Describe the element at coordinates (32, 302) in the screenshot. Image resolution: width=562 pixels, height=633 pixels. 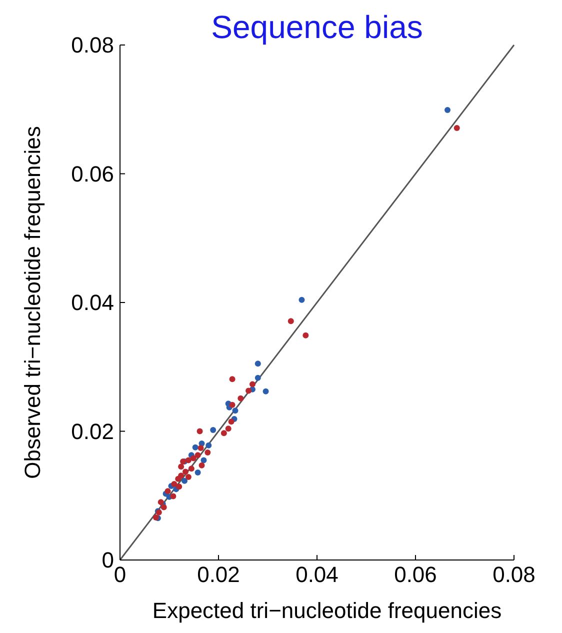
I see `y-axis-title: Observed tri−nucleotide frequencies` at that location.